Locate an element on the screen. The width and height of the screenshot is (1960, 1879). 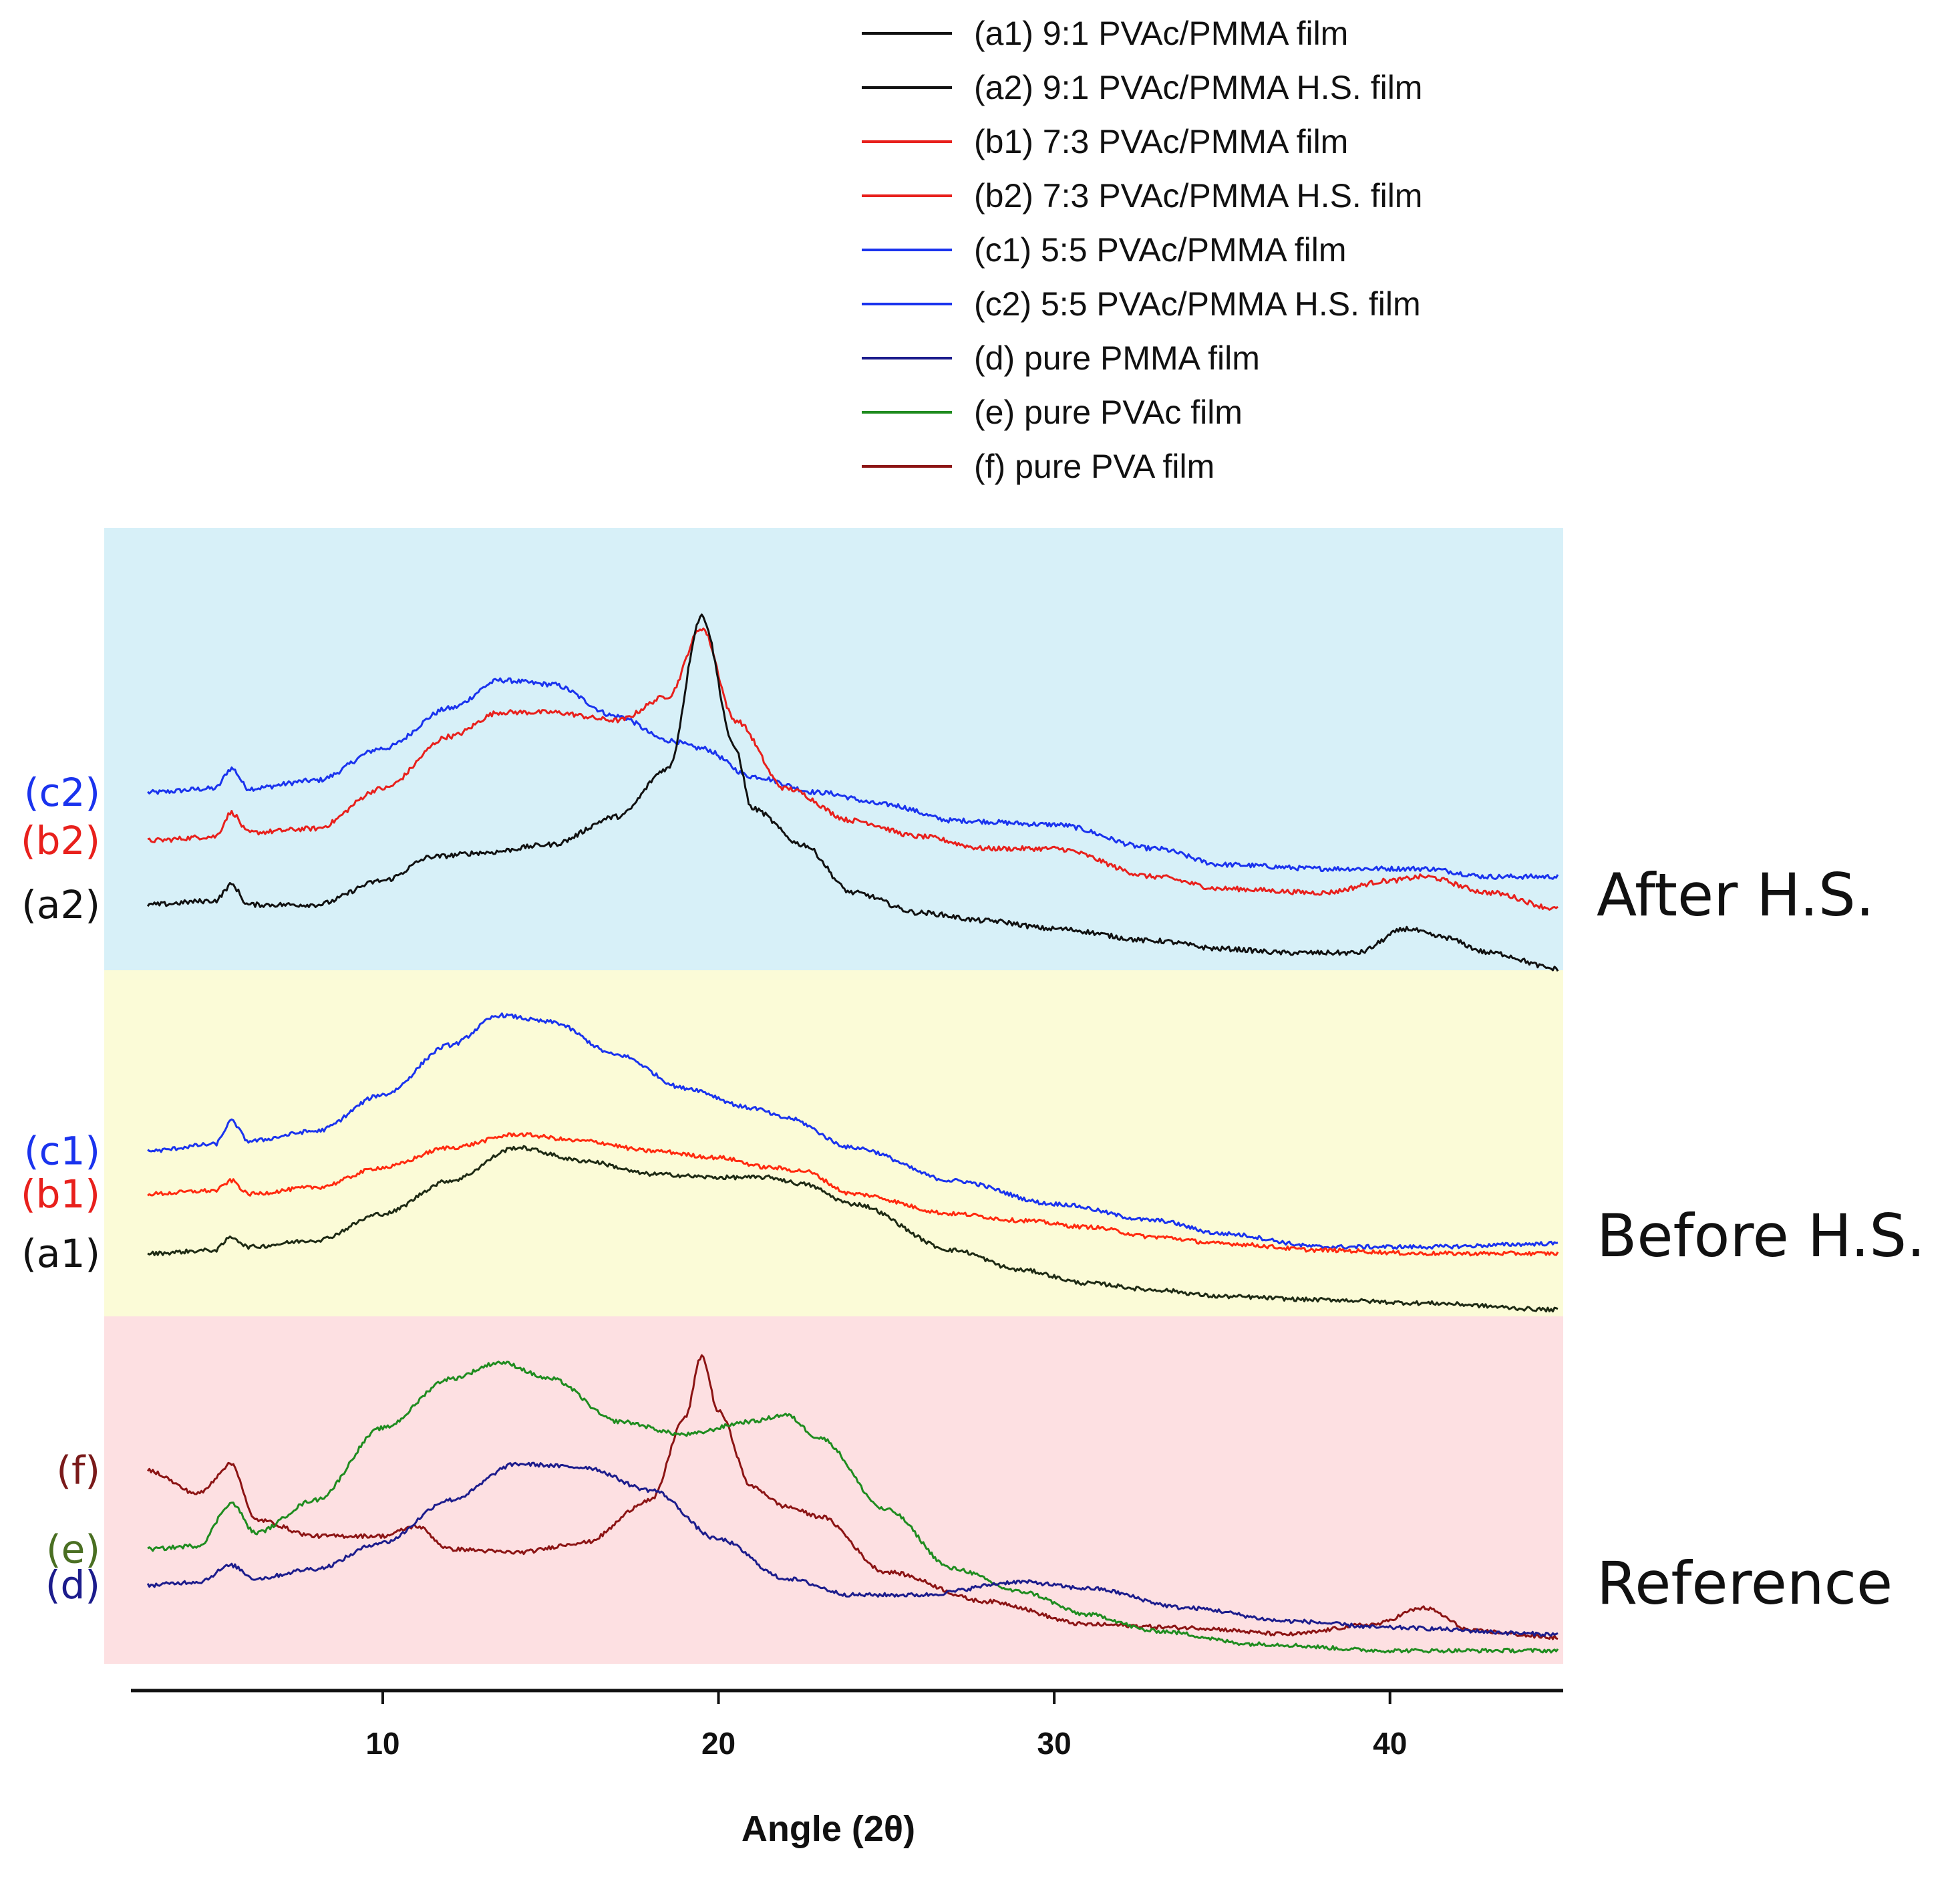
section-label-reference: Reference is located at coordinates (1745, 1583).